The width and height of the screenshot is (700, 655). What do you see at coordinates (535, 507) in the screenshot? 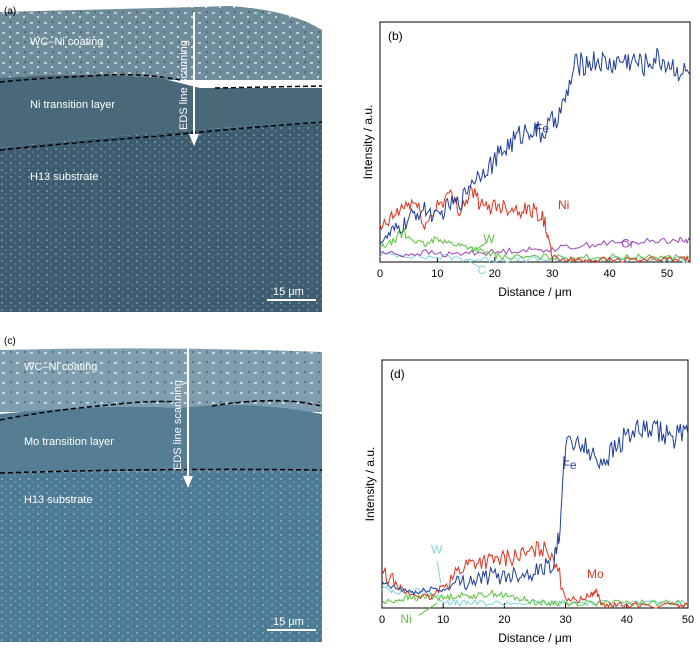
I see `d-series-fe-line` at bounding box center [535, 507].